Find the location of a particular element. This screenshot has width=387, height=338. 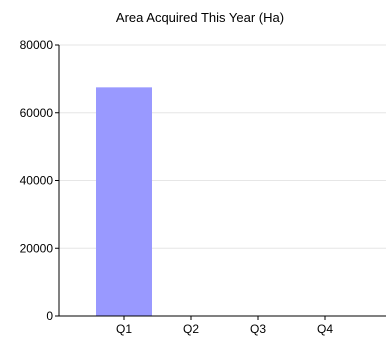

x-tick-label: Q2 is located at coordinates (191, 329).